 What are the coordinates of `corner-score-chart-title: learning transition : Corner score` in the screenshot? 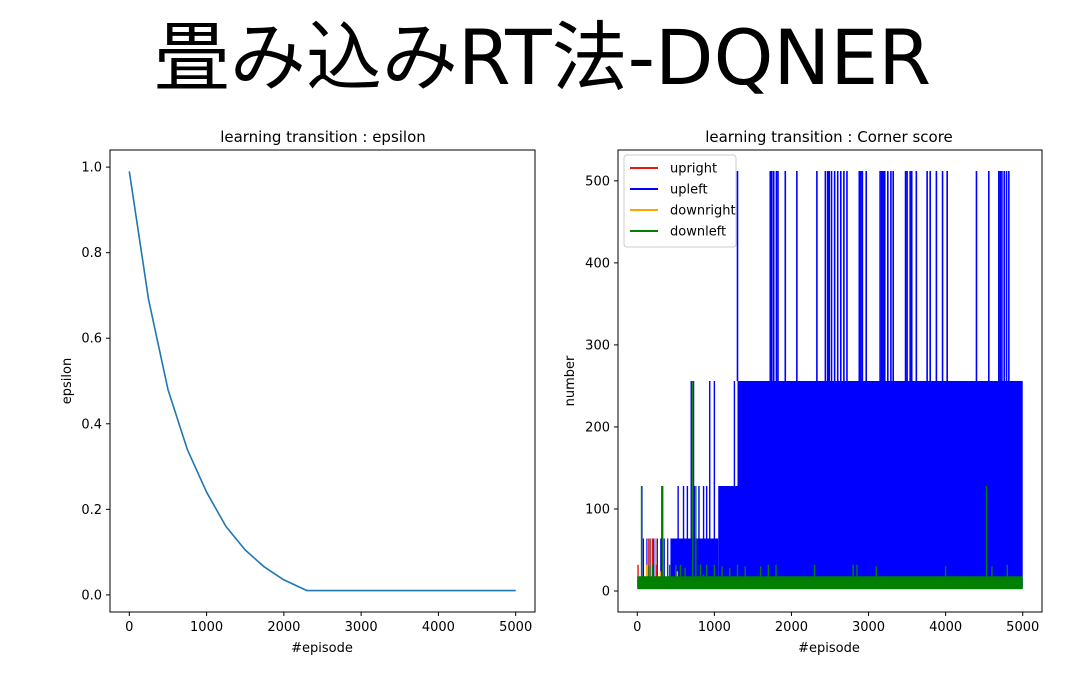 It's located at (829, 137).